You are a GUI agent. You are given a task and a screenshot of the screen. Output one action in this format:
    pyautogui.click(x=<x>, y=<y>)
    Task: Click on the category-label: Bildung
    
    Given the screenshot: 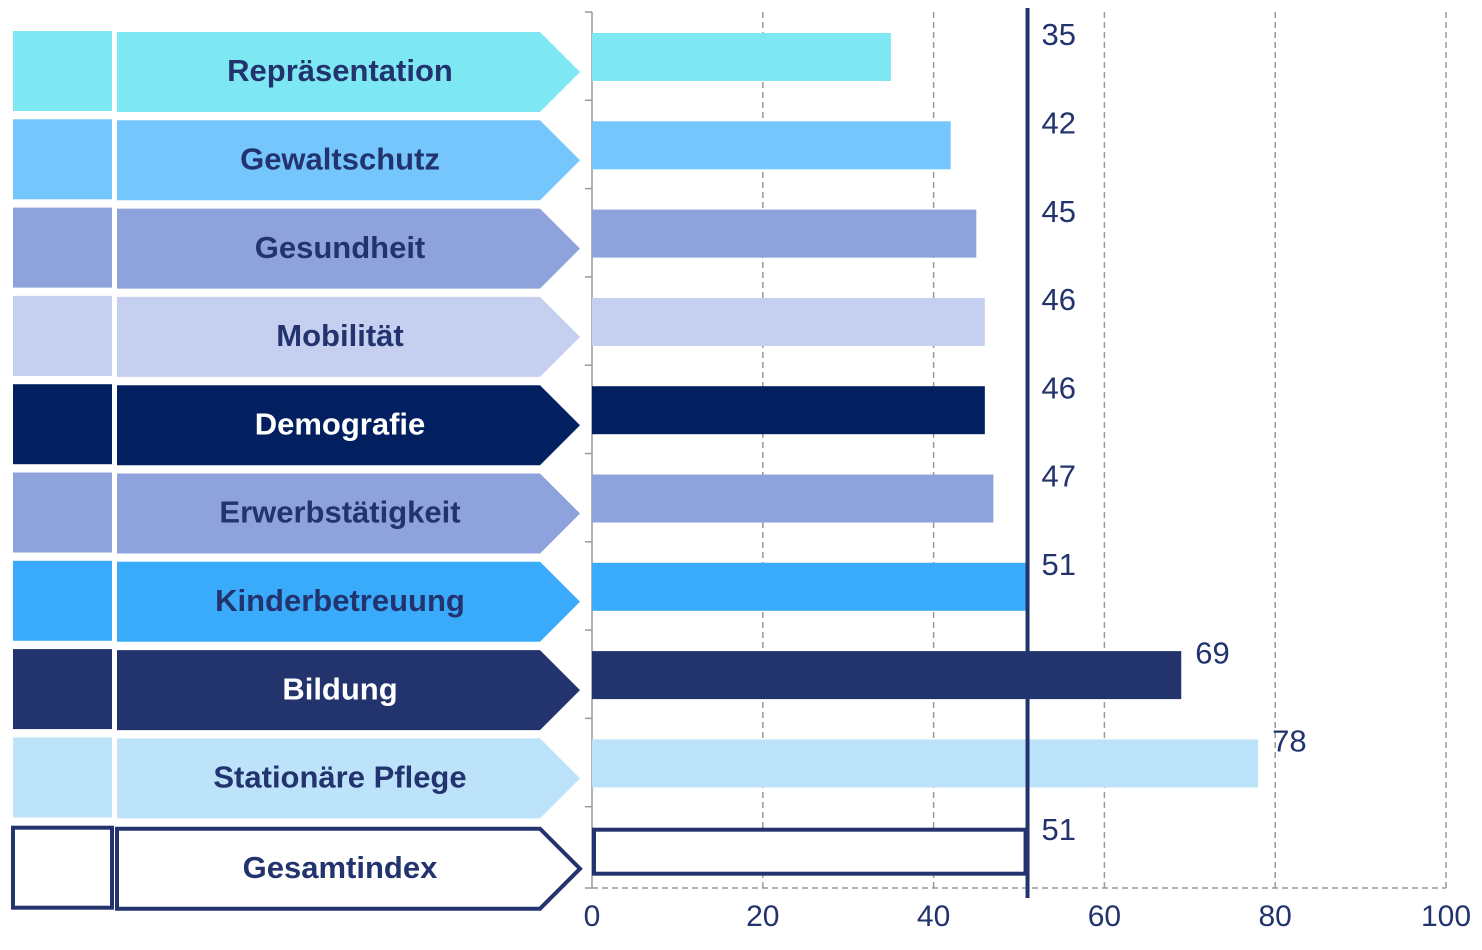 What is the action you would take?
    pyautogui.click(x=339, y=688)
    